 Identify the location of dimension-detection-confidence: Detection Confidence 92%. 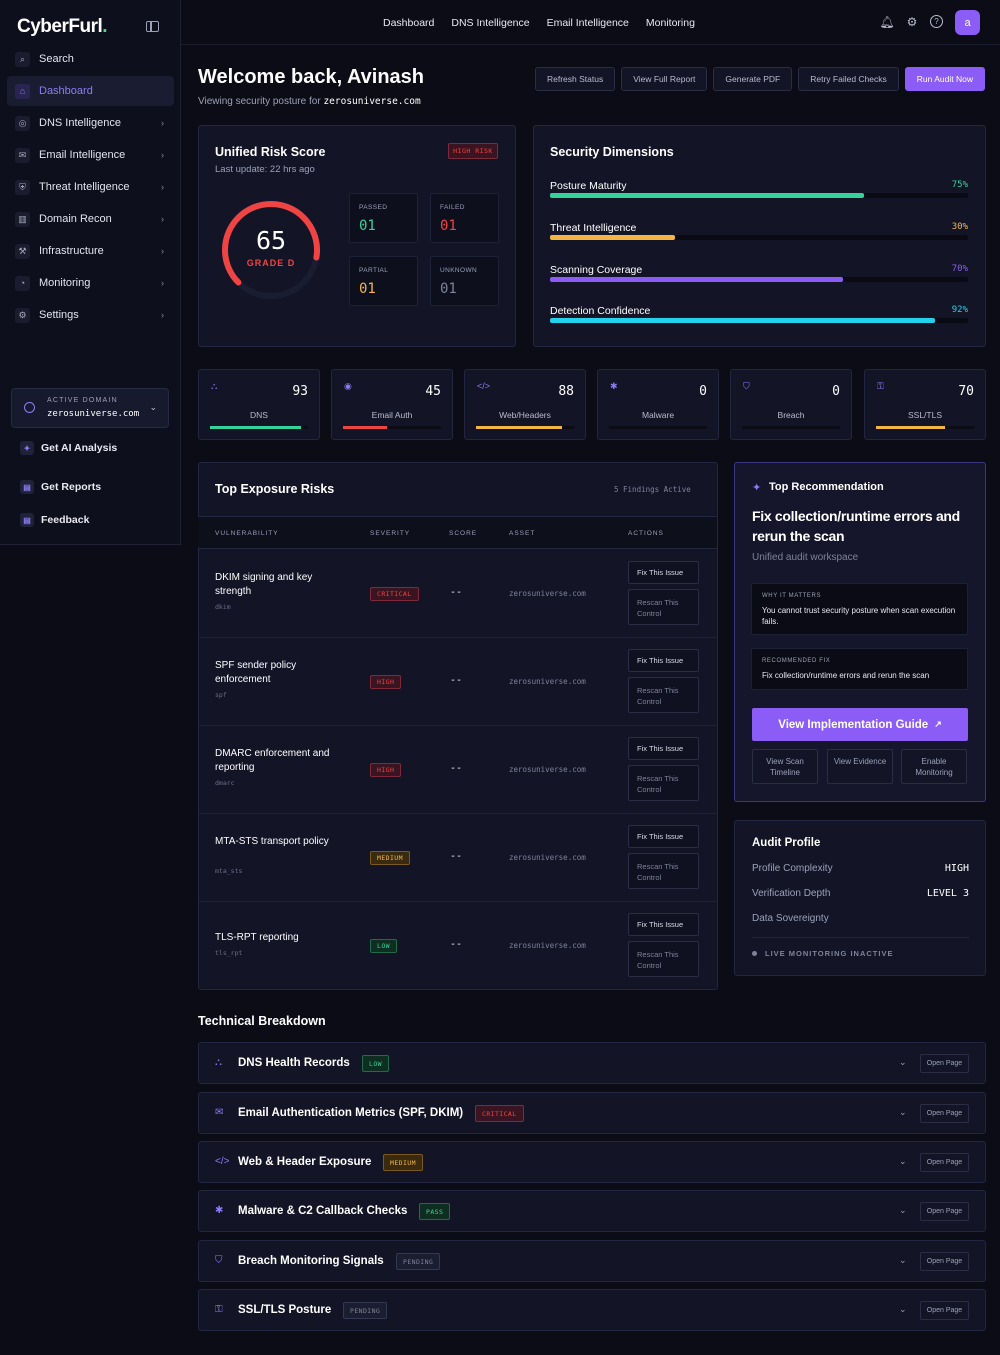
(759, 314).